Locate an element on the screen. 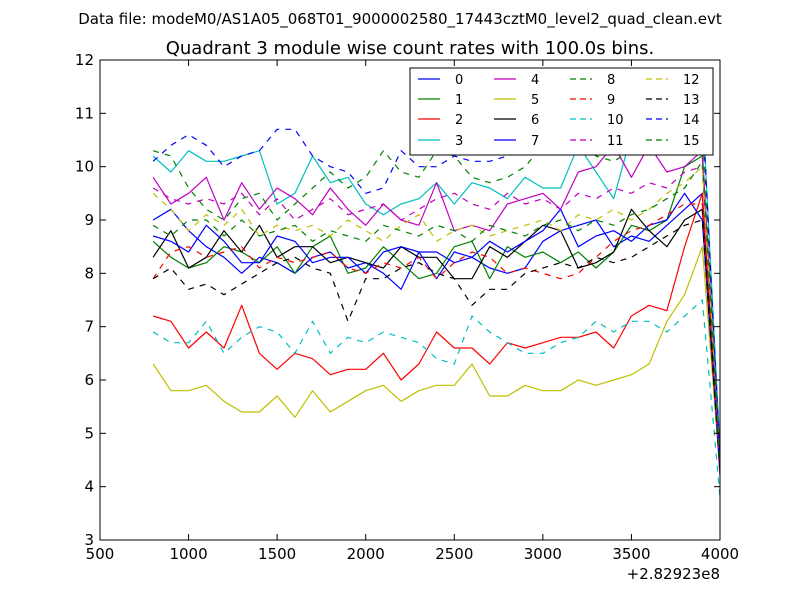 Image resolution: width=800 pixels, height=600 pixels. legend-label-4: 4 is located at coordinates (535, 80).